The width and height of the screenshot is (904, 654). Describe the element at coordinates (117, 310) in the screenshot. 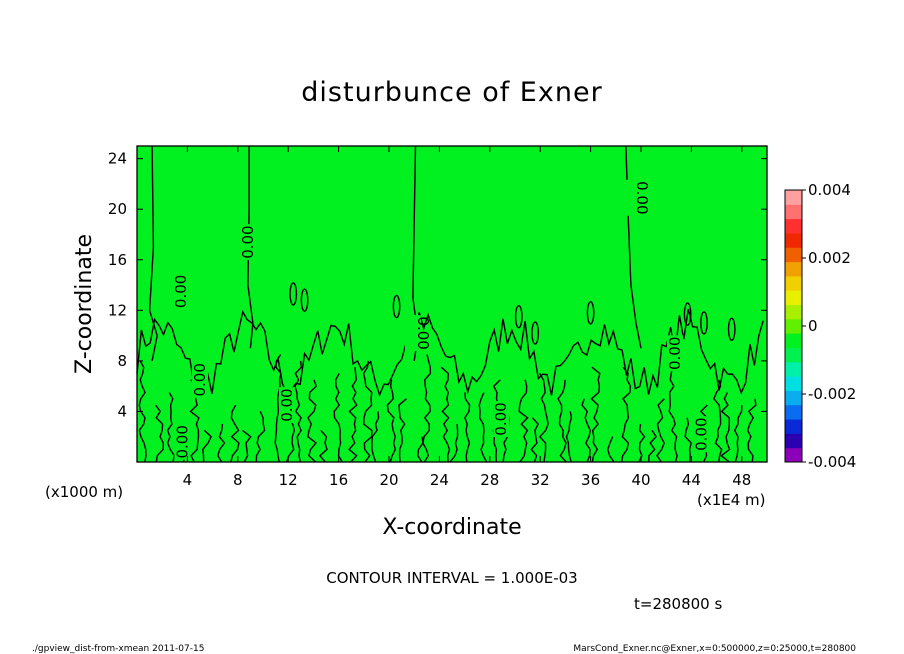

I see `y-tick-label: 12` at that location.